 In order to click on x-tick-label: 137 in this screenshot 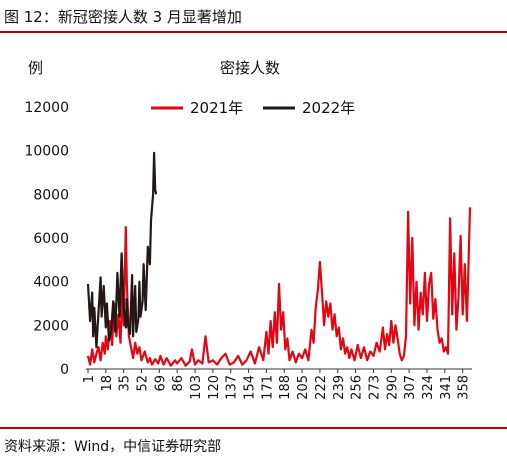, I will do `click(232, 387)`.